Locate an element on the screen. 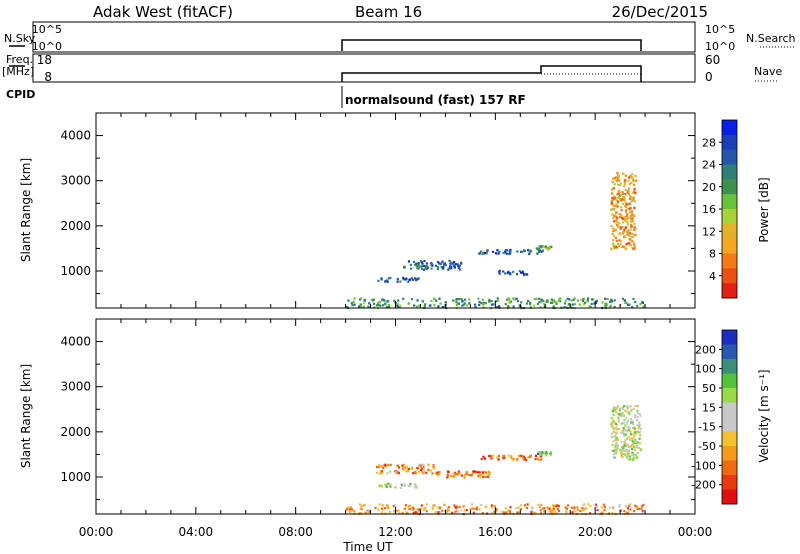  power-colorbar: 28 24 20 16 12 8 4 is located at coordinates (720, 209).